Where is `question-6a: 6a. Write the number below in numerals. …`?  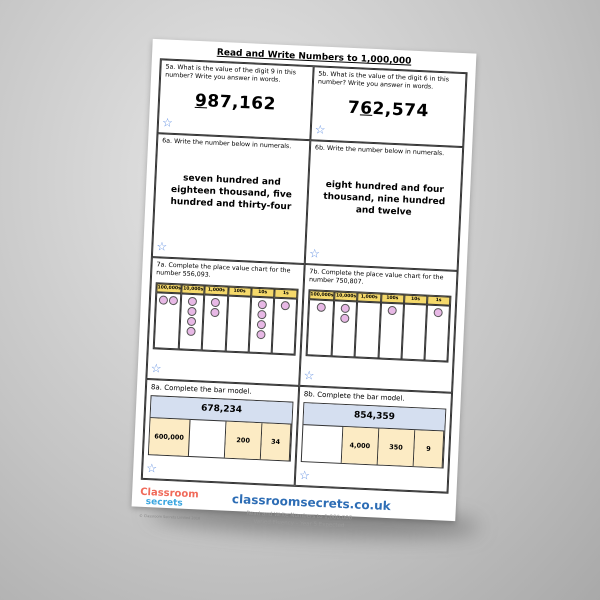 question-6a: 6a. Write the number below in numerals. … is located at coordinates (231, 199).